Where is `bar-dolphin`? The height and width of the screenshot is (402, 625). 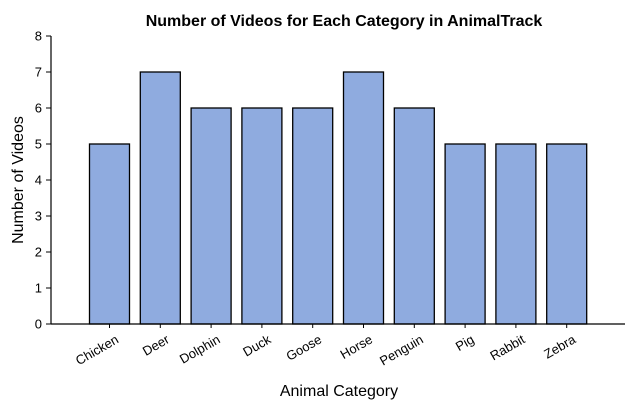
bar-dolphin is located at coordinates (211, 216).